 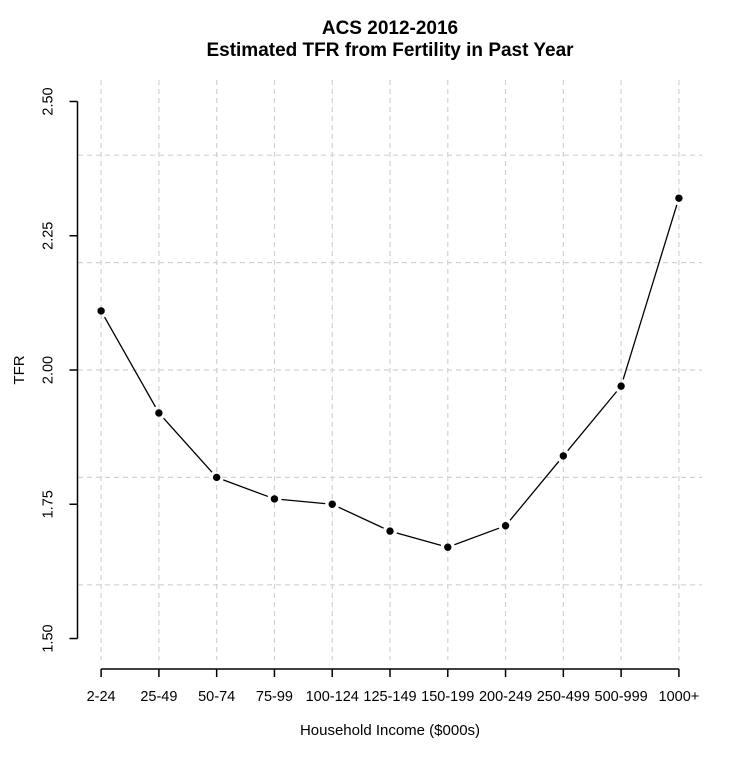 I want to click on x-tick-label: 1000+, so click(x=679, y=697).